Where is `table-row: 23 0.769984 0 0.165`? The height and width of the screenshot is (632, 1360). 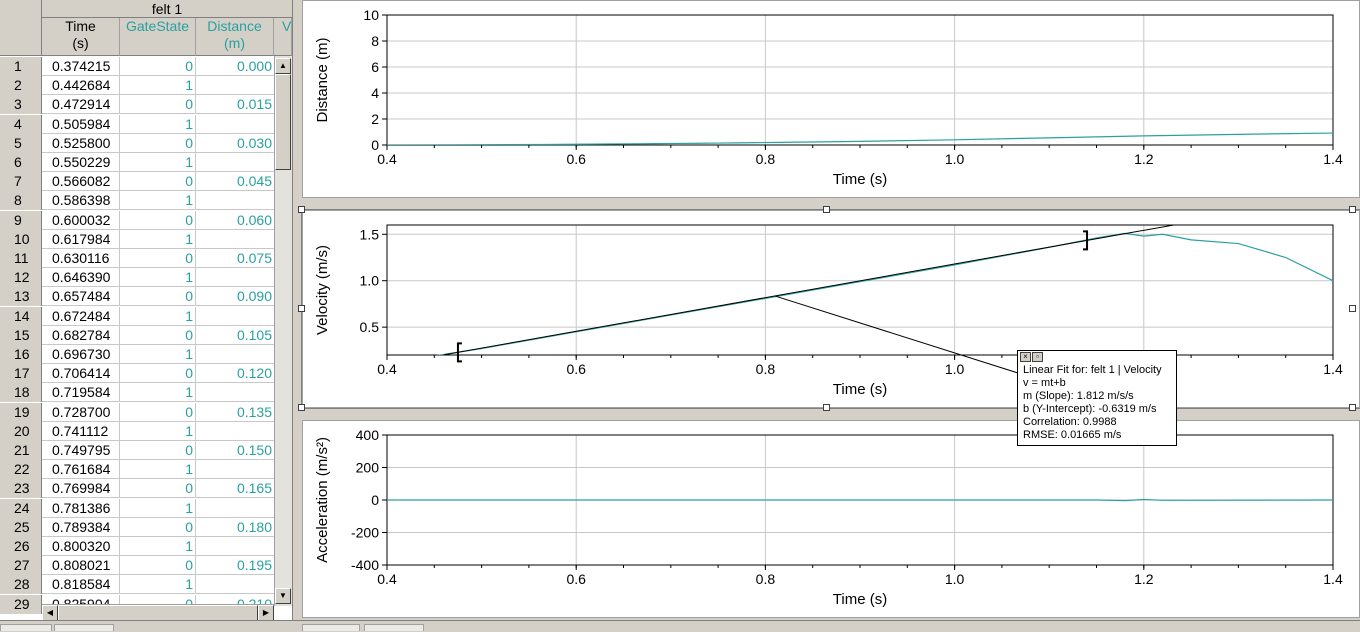
table-row: 23 0.769984 0 0.165 is located at coordinates (137, 489).